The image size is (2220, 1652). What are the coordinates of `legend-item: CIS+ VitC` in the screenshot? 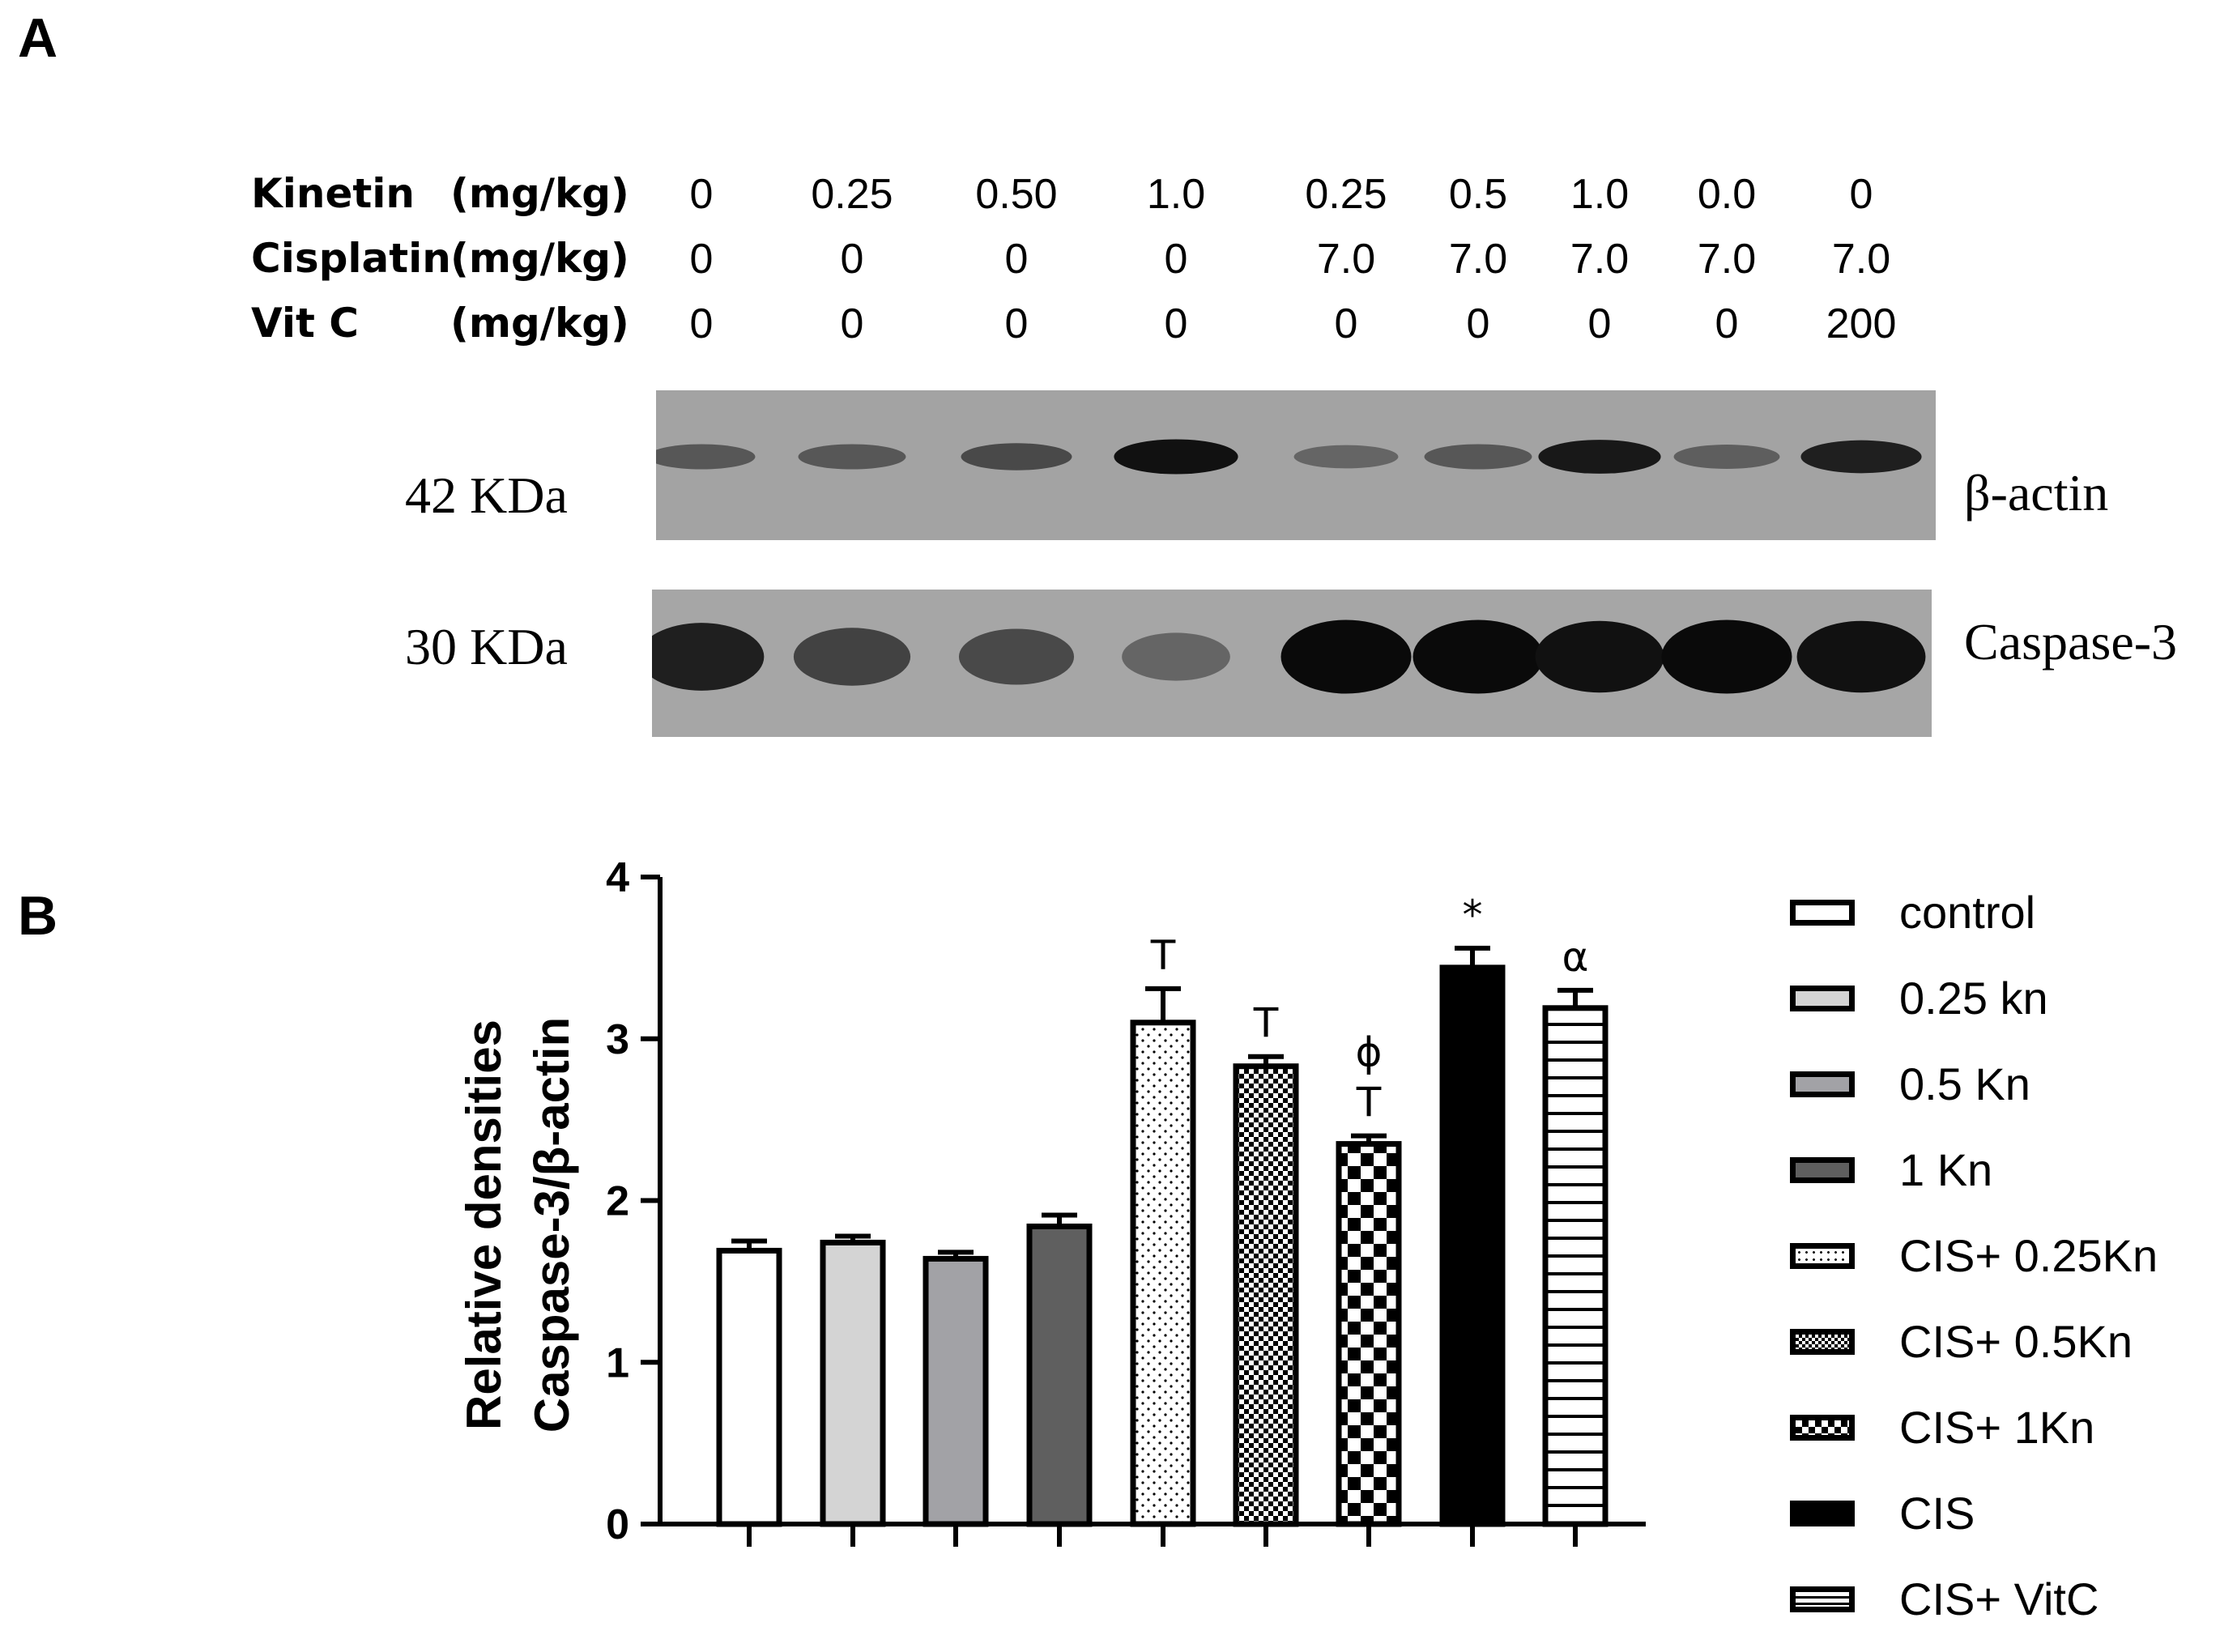 It's located at (2000, 1605).